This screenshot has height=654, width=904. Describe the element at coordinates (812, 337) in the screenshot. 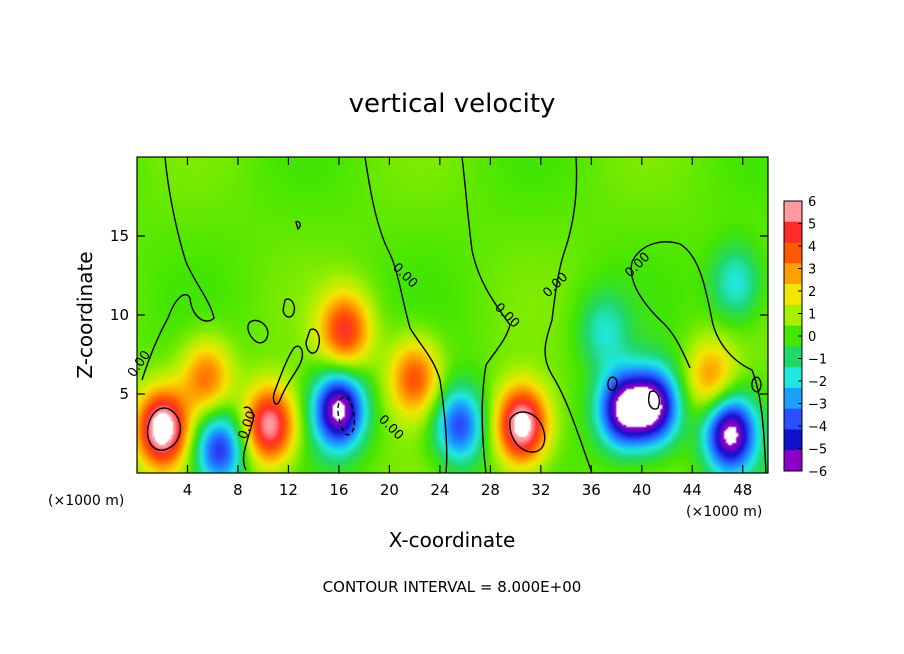

I see `colorbar-tick-label: 0` at that location.